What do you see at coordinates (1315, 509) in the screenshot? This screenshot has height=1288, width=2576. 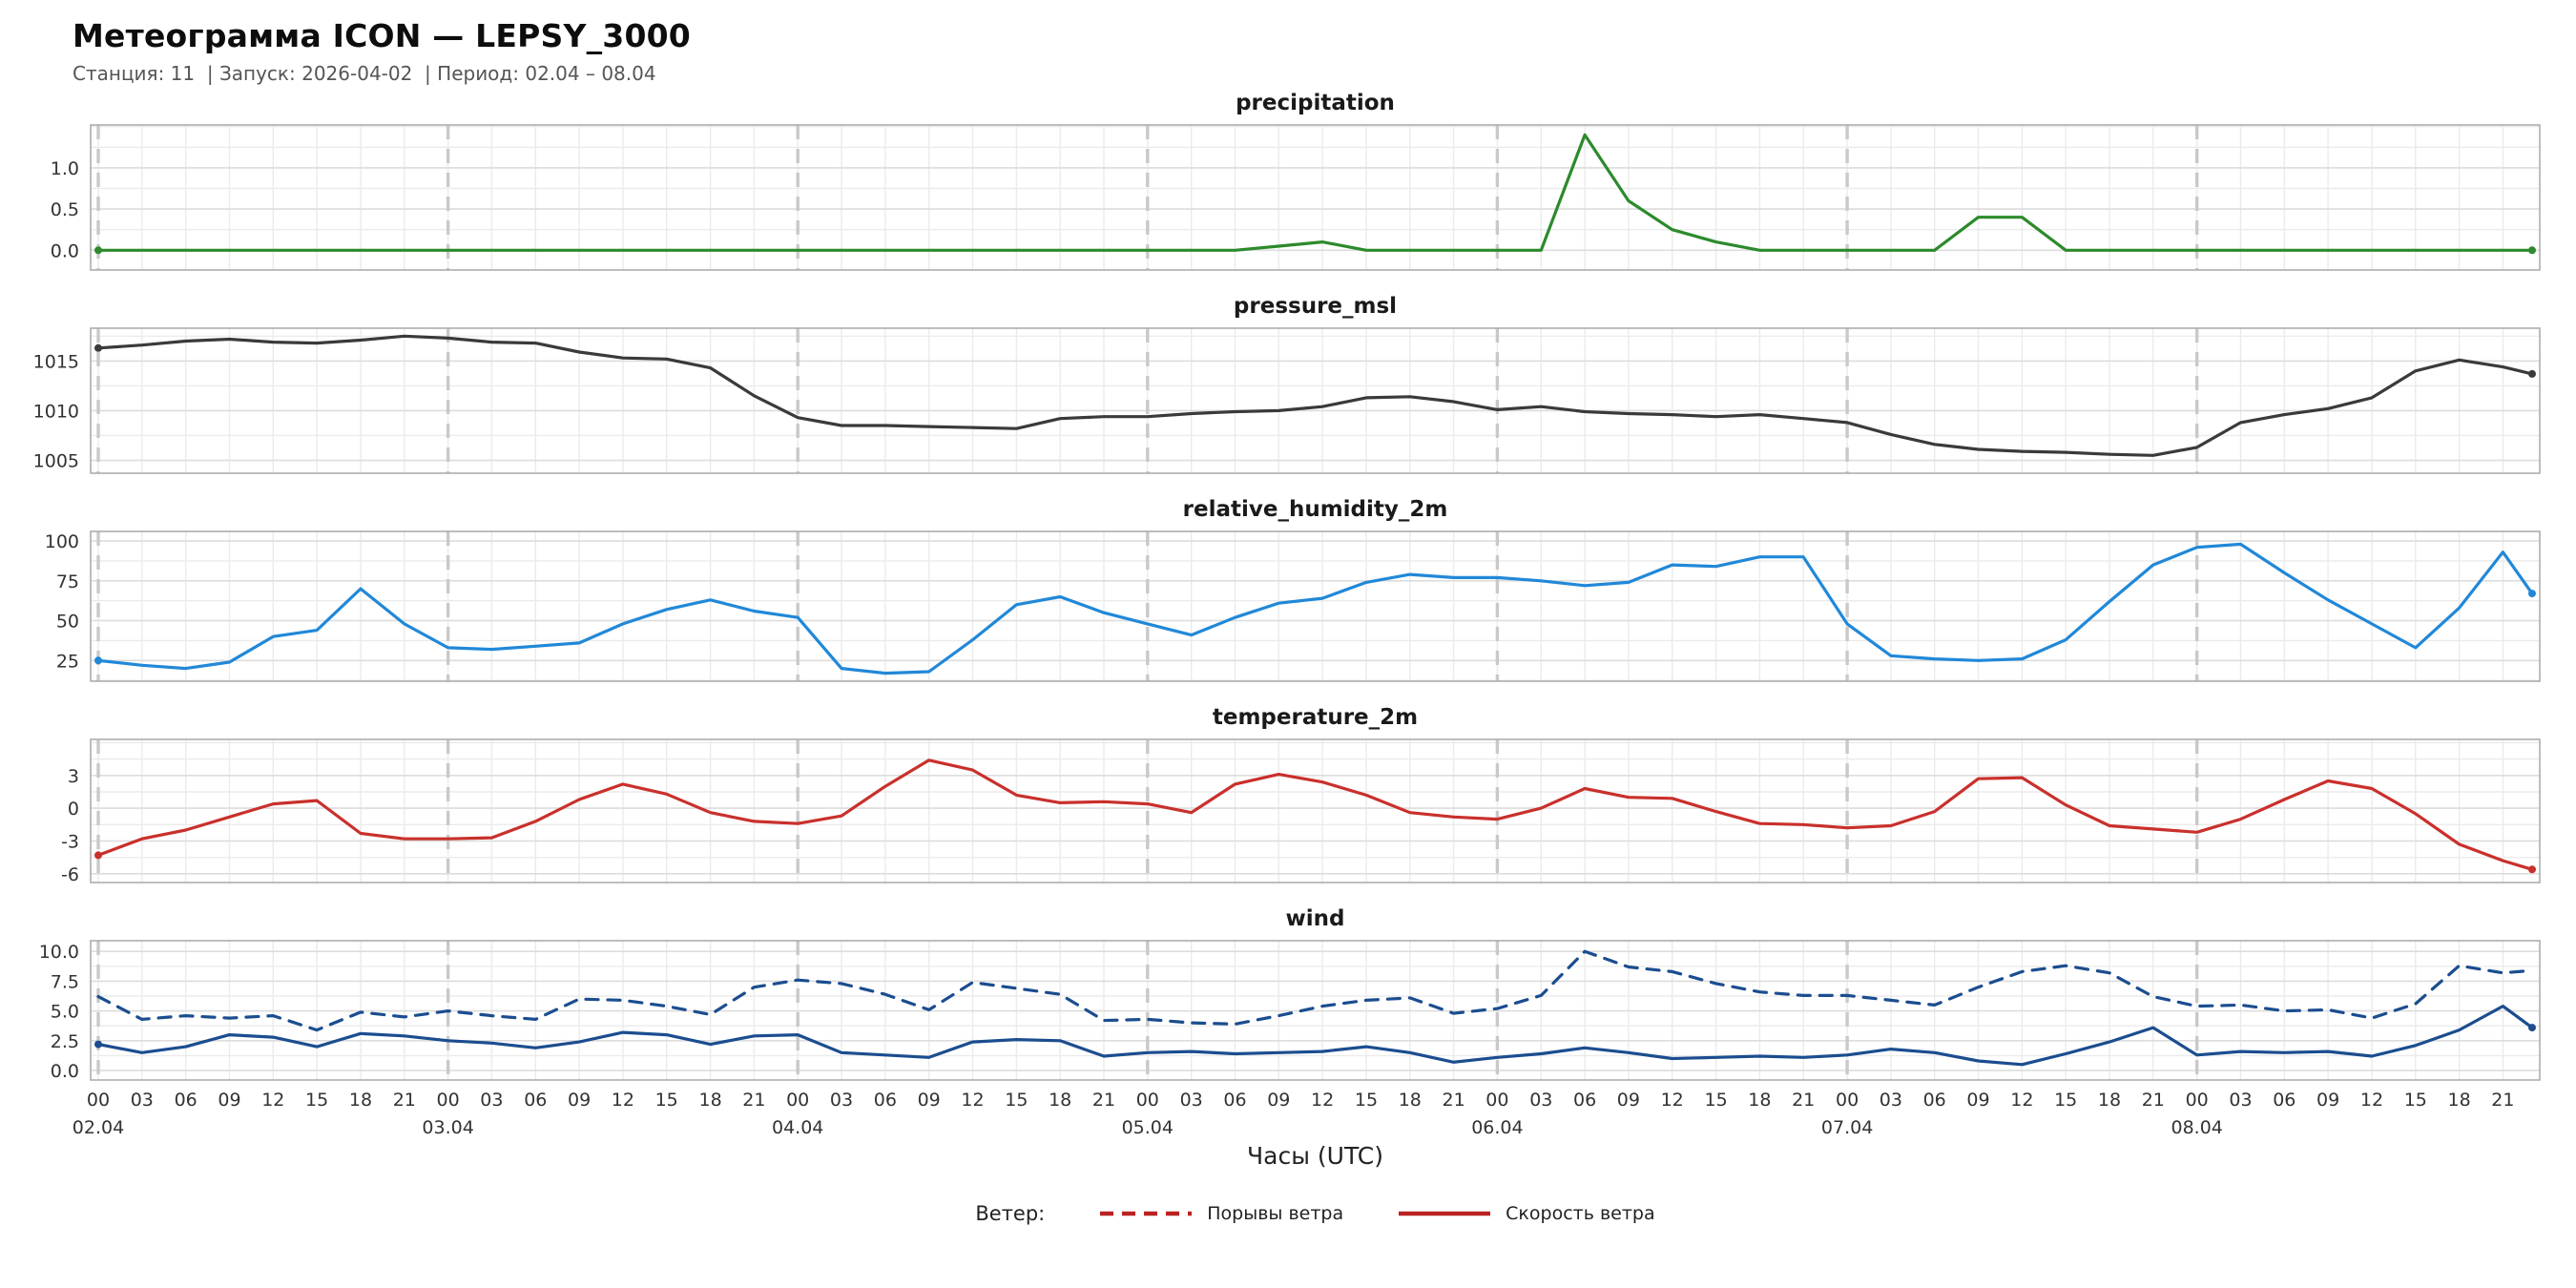 I see `chart-title-humidity: relative_humidity_2m` at bounding box center [1315, 509].